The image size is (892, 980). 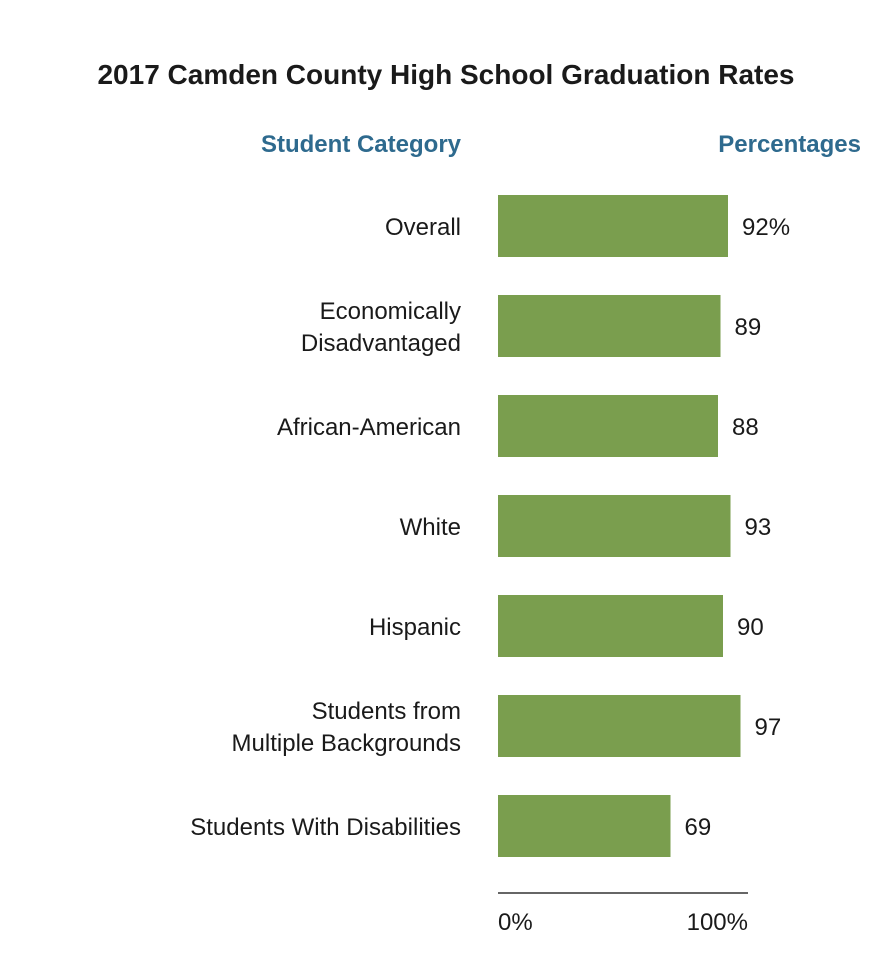 I want to click on category-label: Students With Disabilities, so click(x=325, y=827).